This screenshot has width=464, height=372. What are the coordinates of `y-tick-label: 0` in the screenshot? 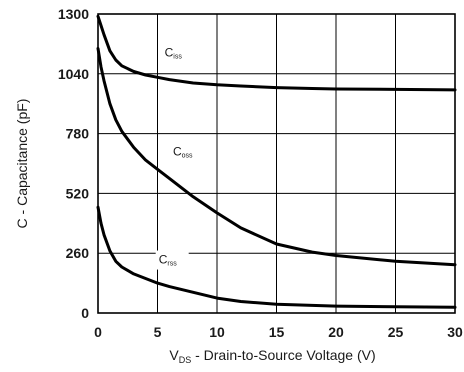 It's located at (85, 313).